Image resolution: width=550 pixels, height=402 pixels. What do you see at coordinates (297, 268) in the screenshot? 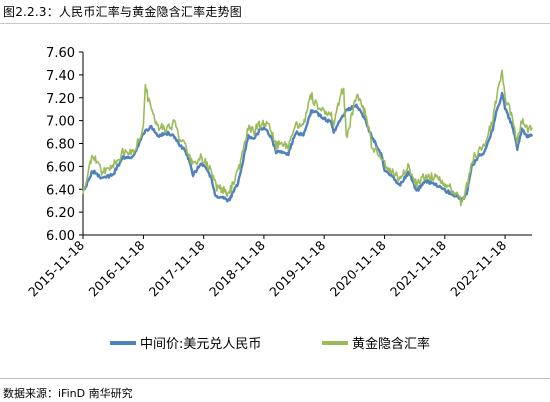
I see `x-tick-label: 2019-11-18` at bounding box center [297, 268].